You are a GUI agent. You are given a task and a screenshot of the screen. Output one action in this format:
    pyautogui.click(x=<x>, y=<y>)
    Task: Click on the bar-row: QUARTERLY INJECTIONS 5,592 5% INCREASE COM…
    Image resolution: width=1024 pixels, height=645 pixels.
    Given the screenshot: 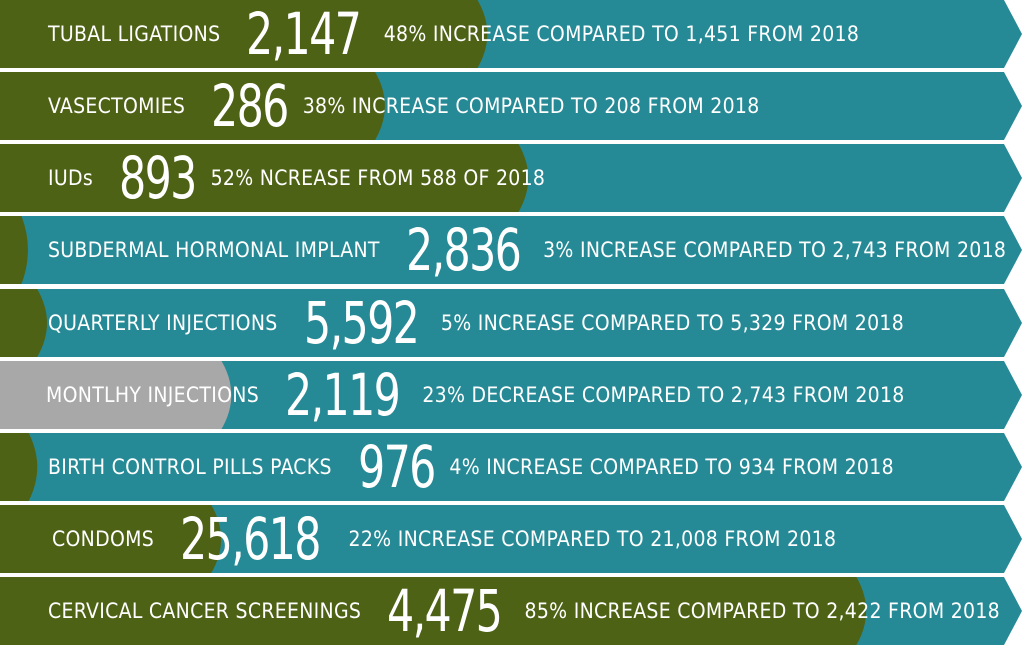 What is the action you would take?
    pyautogui.click(x=512, y=323)
    